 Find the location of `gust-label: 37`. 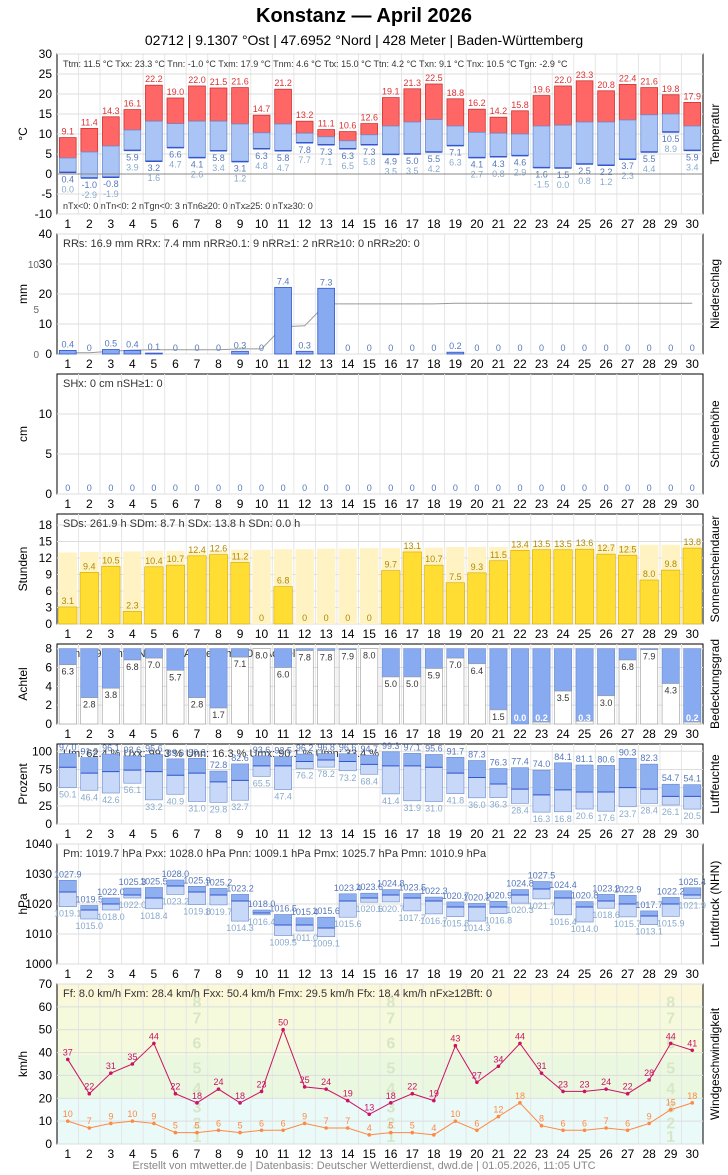

gust-label: 37 is located at coordinates (68, 1052).